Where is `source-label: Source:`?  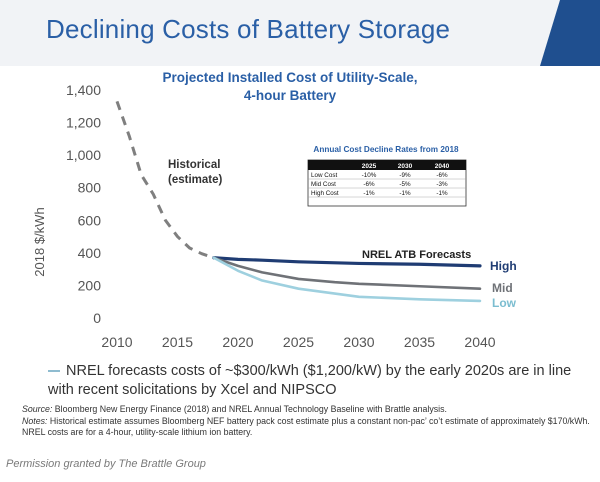 source-label: Source: is located at coordinates (37, 409).